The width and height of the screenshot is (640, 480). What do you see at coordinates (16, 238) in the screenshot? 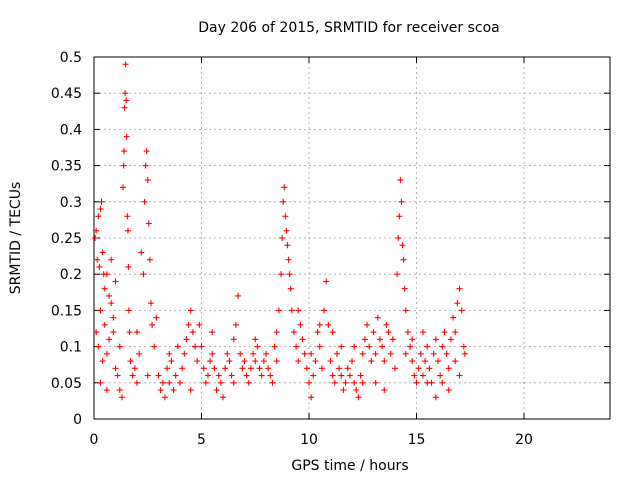
I see `y-axis-label: SRMTID / TECUs` at bounding box center [16, 238].